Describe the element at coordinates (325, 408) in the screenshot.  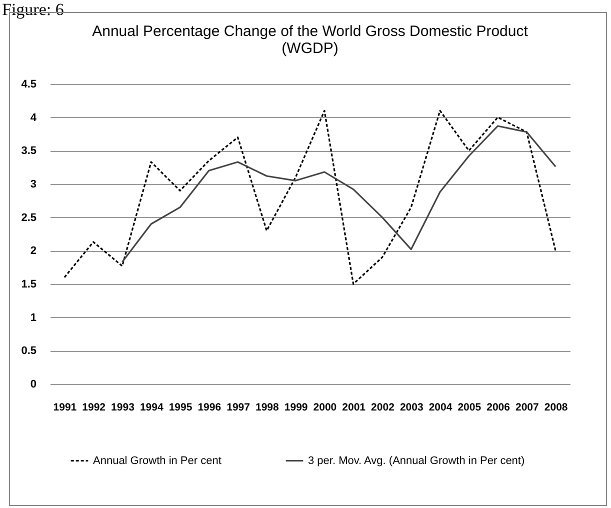
I see `x-tick-label: 2000` at that location.